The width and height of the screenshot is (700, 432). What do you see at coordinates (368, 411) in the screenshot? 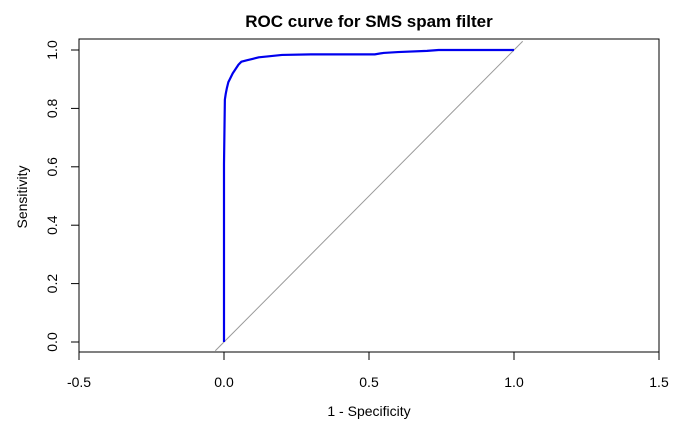
I see `x-axis-label: 1 - Specificity` at bounding box center [368, 411].